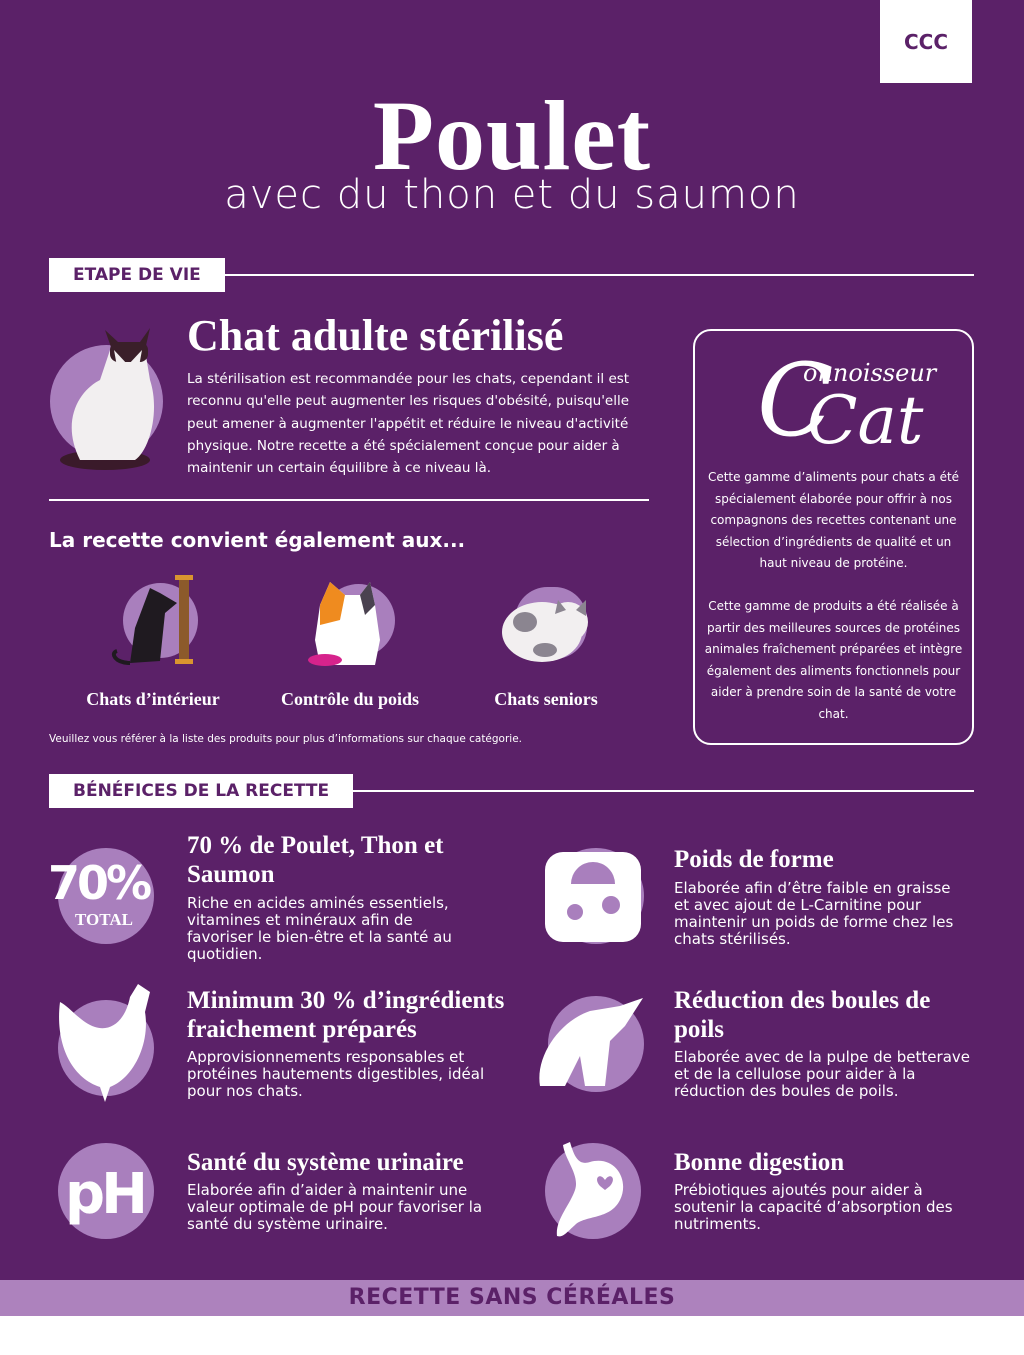  What do you see at coordinates (512, 135) in the screenshot?
I see `page-title: Poulet` at bounding box center [512, 135].